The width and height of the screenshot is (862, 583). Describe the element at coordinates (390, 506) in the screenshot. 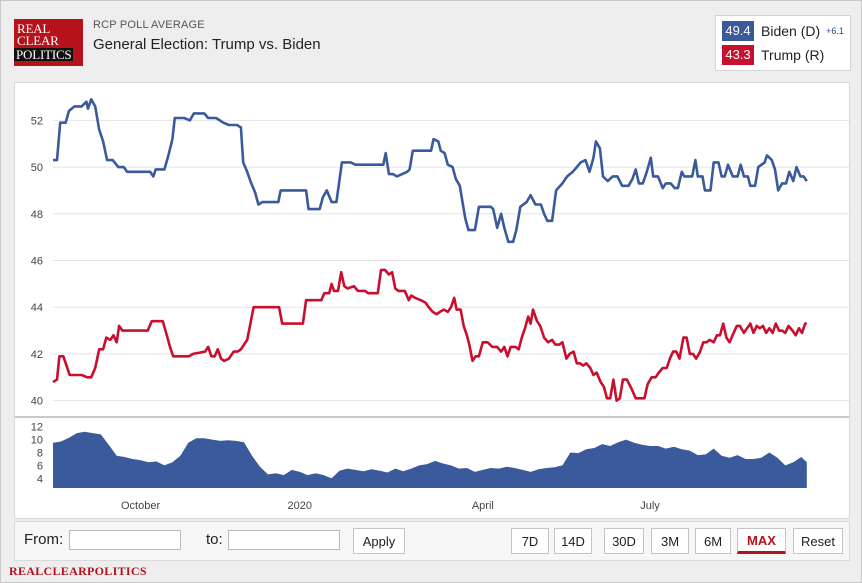

I see `x-axis-ticks: October 2020 April July` at that location.